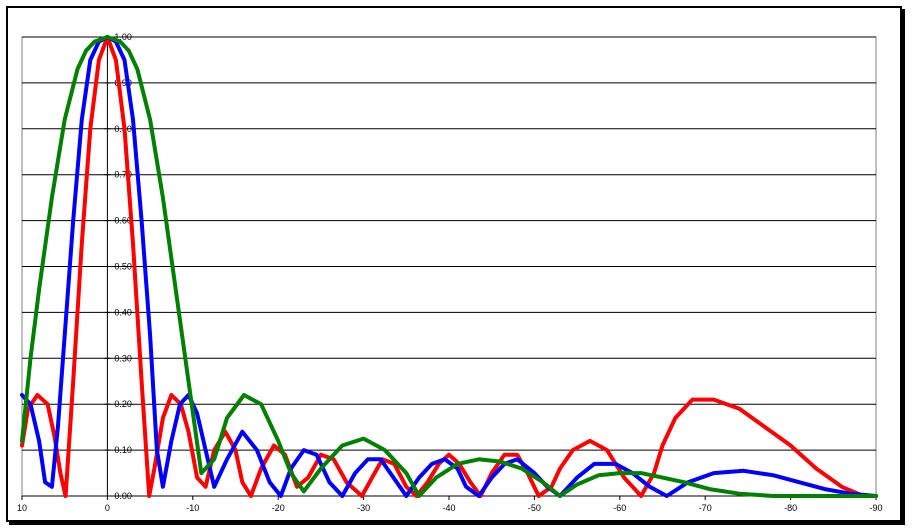  I want to click on y-tick-label: 0.60, so click(123, 221).